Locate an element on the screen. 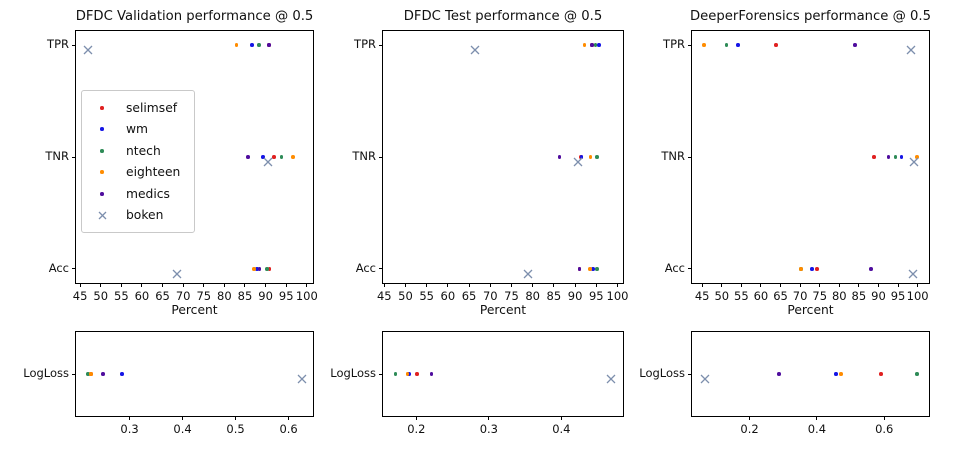  x-tick-label: 55 is located at coordinates (426, 296).